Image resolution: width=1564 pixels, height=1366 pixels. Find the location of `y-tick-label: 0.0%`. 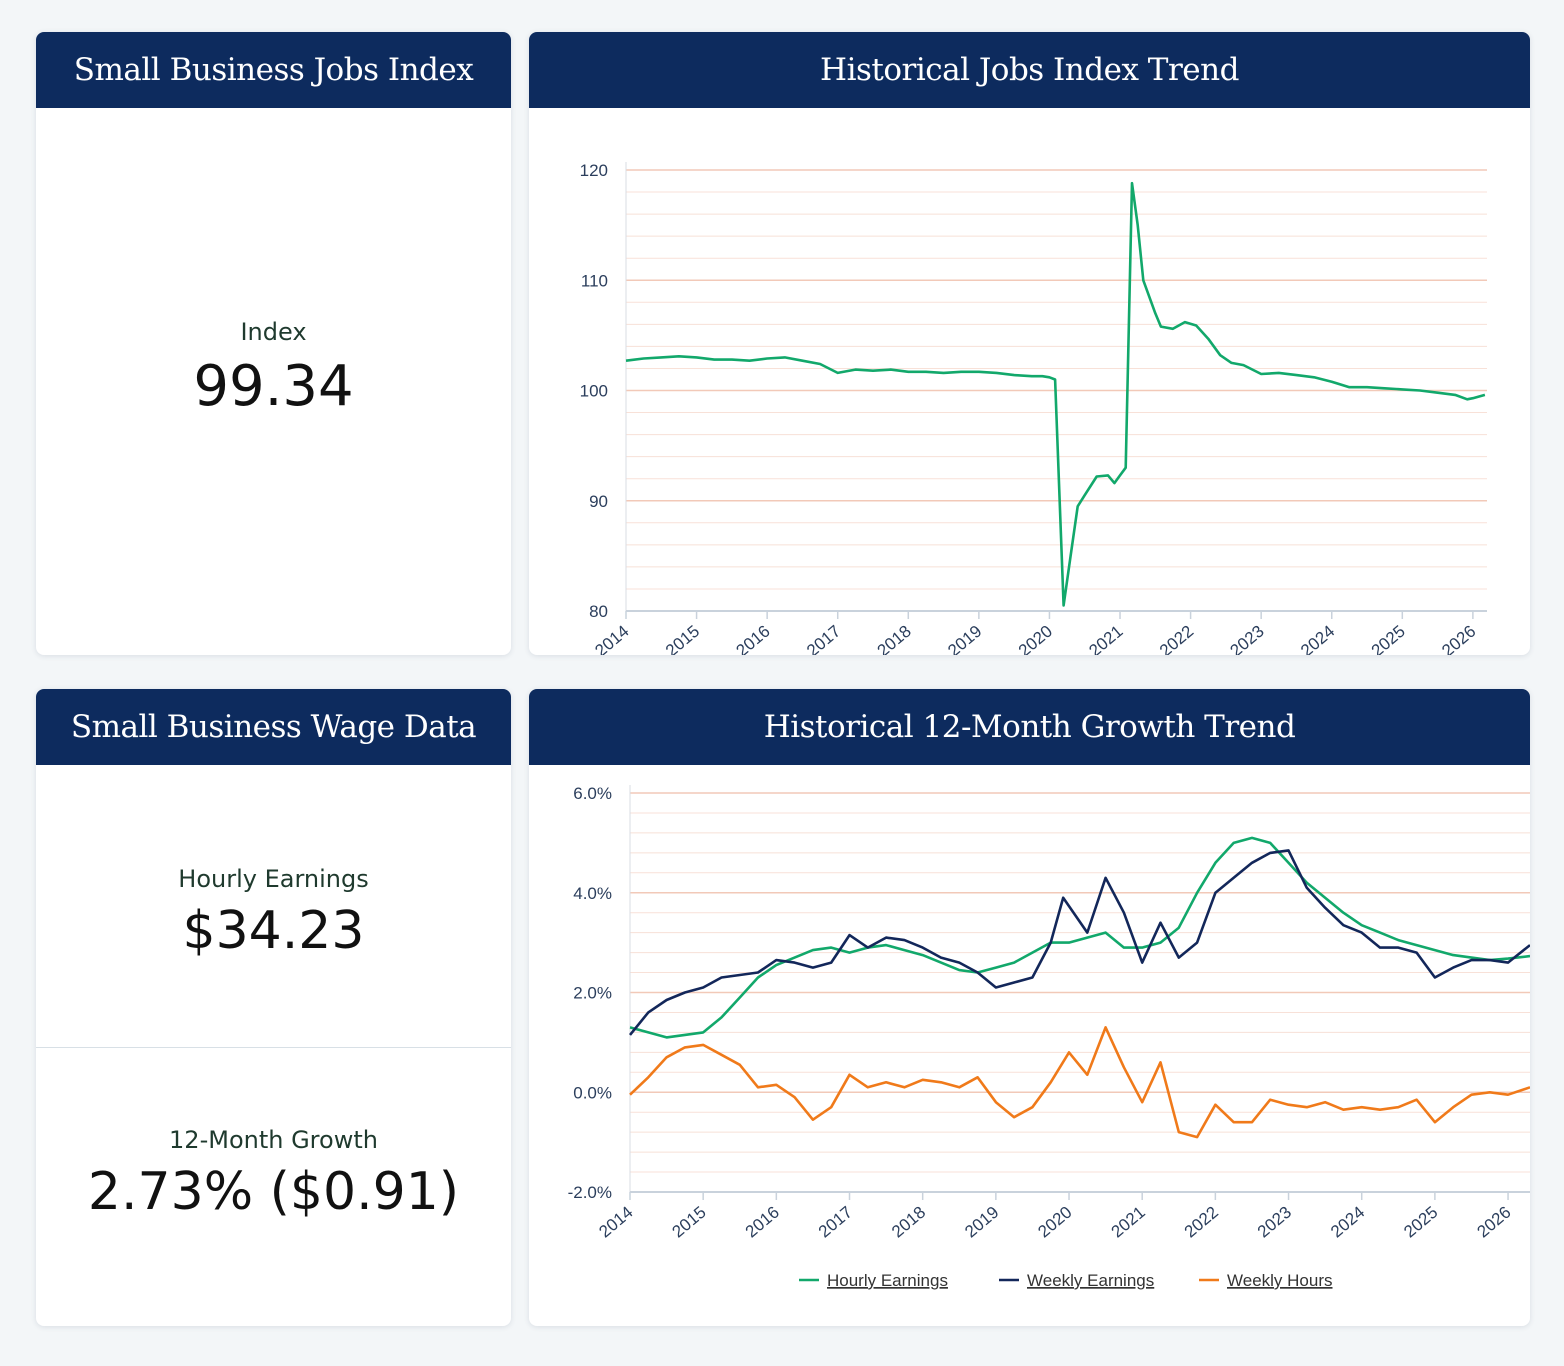

y-tick-label: 0.0% is located at coordinates (592, 1092).